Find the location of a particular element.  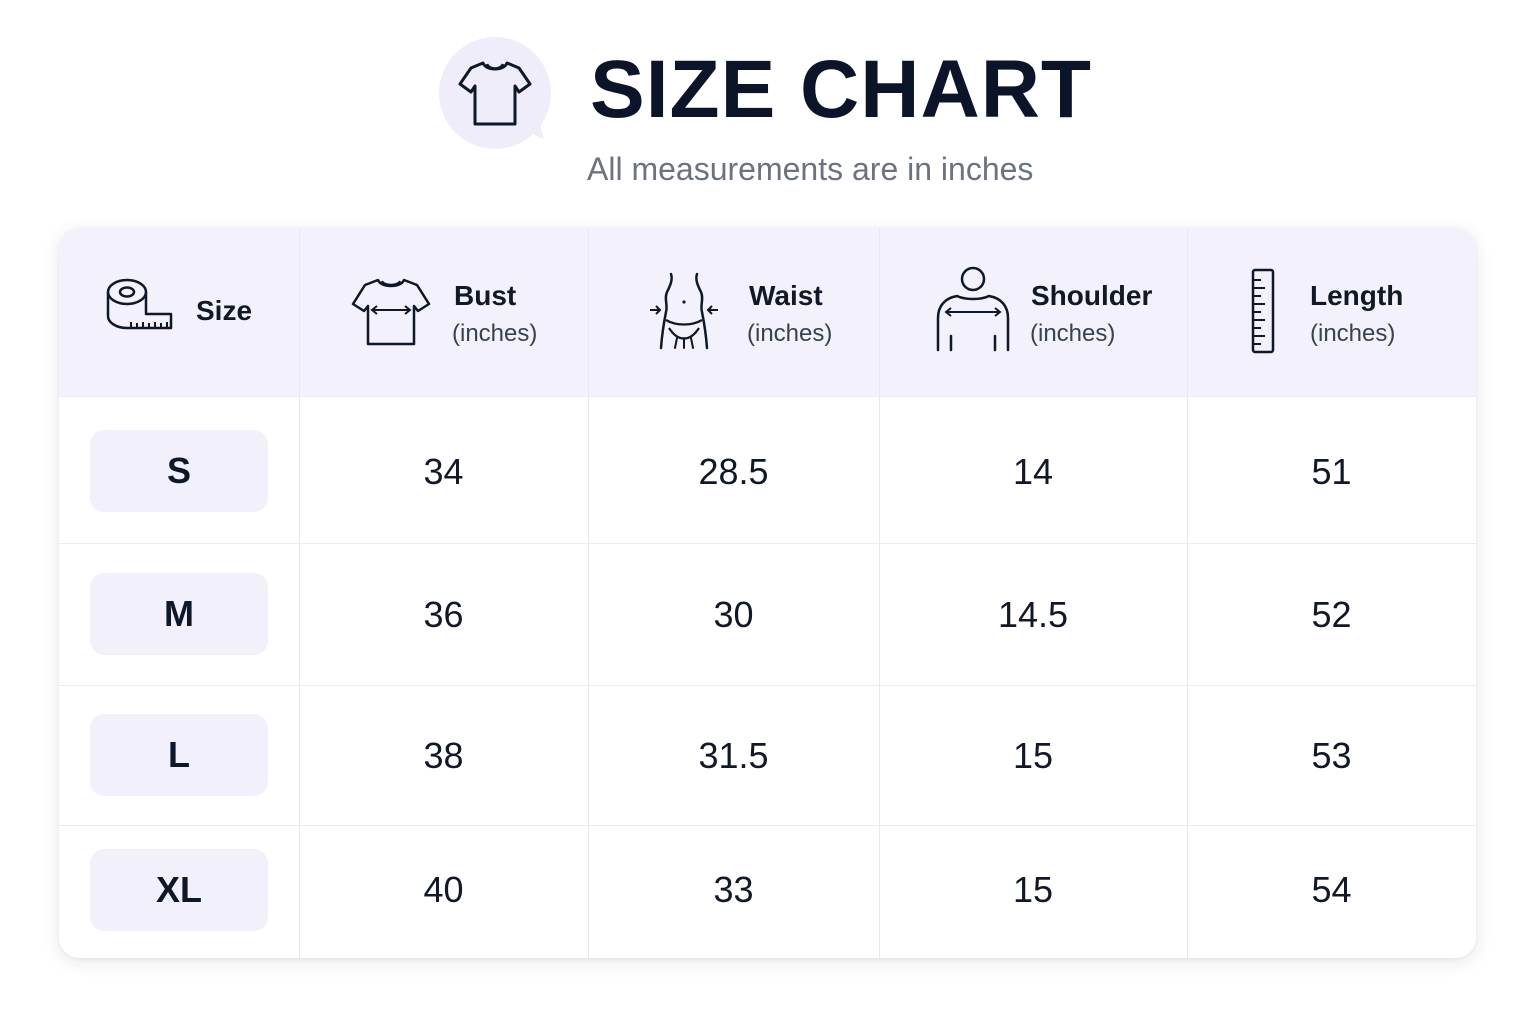

size-badge: S is located at coordinates (179, 471).